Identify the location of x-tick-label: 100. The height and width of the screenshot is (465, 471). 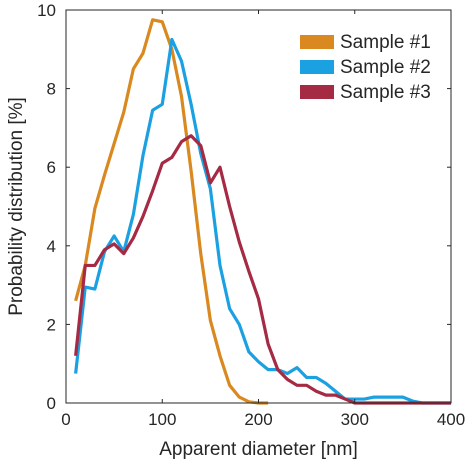
(162, 419).